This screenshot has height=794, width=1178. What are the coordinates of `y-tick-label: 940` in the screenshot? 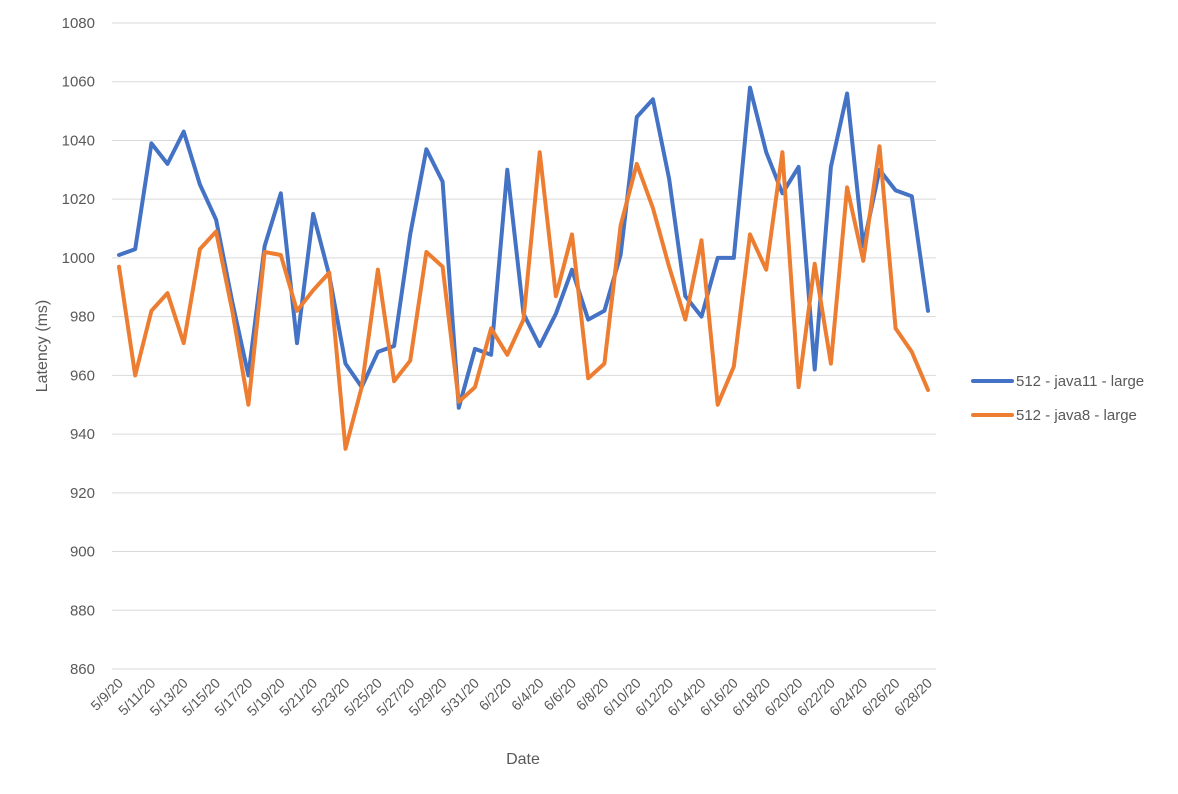 It's located at (82, 434).